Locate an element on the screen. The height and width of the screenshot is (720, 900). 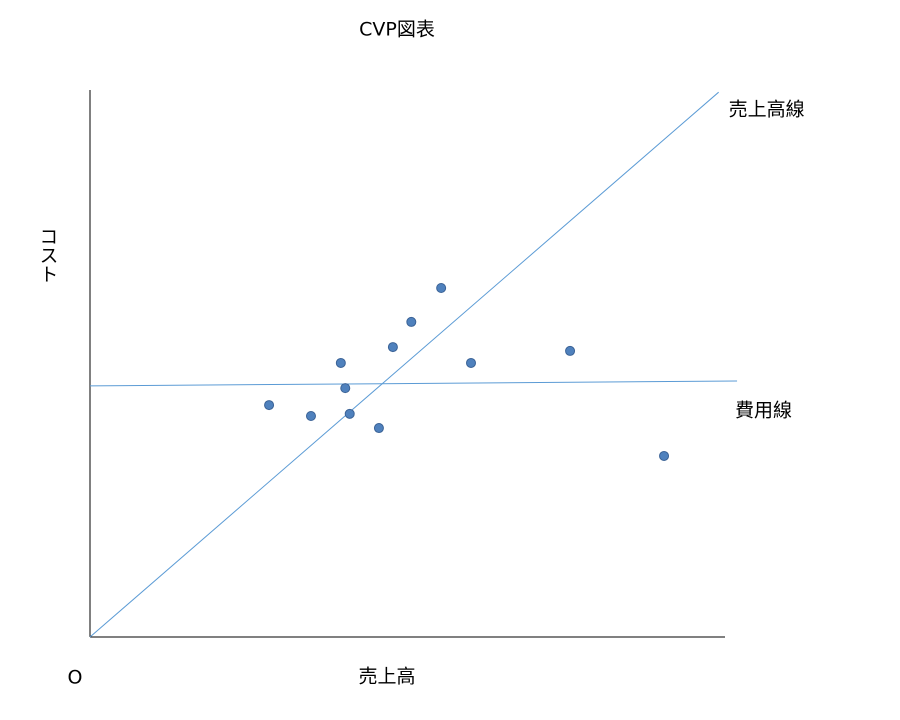
line is located at coordinates (413, 383).